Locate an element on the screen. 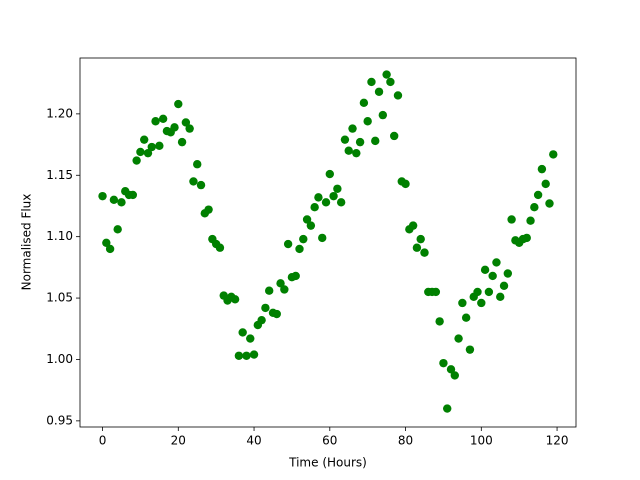  x-tick-label: 20 is located at coordinates (178, 441).